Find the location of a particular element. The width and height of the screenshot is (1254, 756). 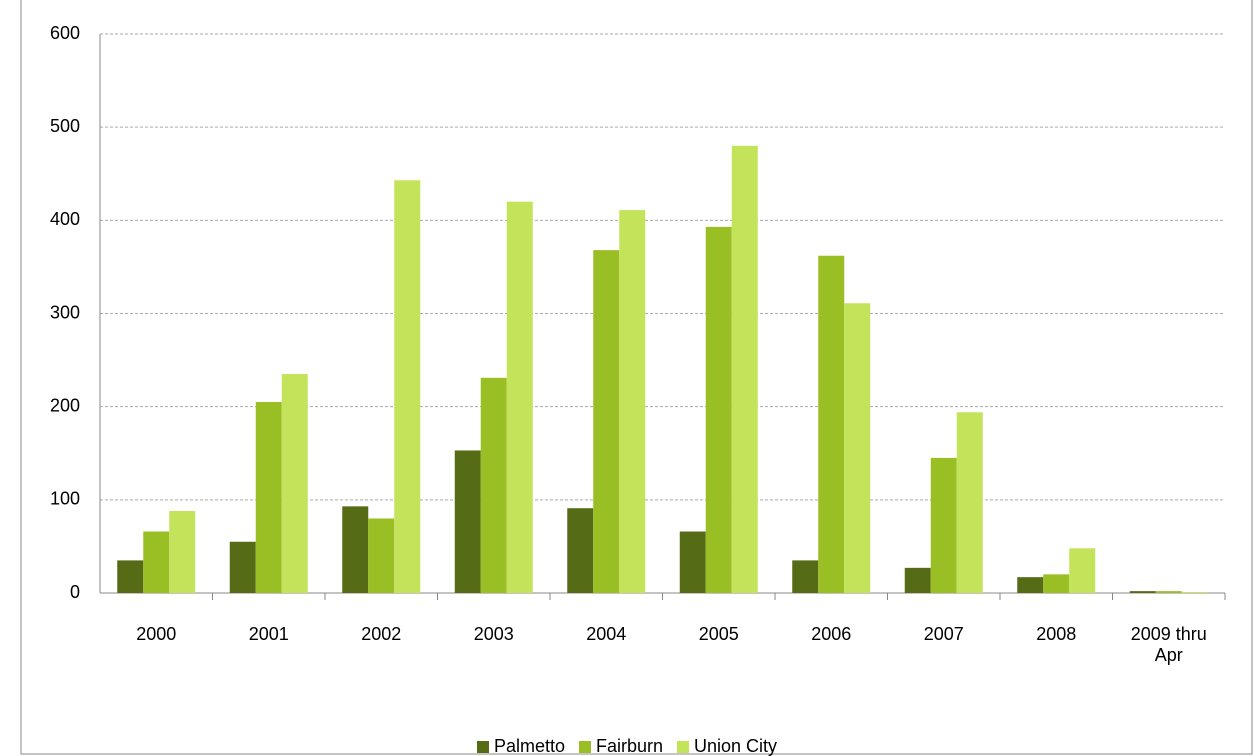

x-tick-label: 2004 is located at coordinates (606, 634).